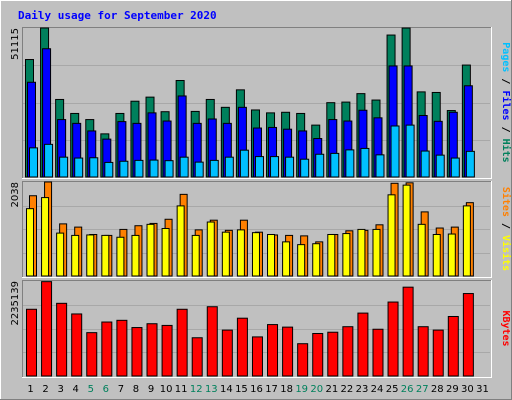 The image size is (512, 400). I want to click on x-tick-label: 24, so click(377, 389).